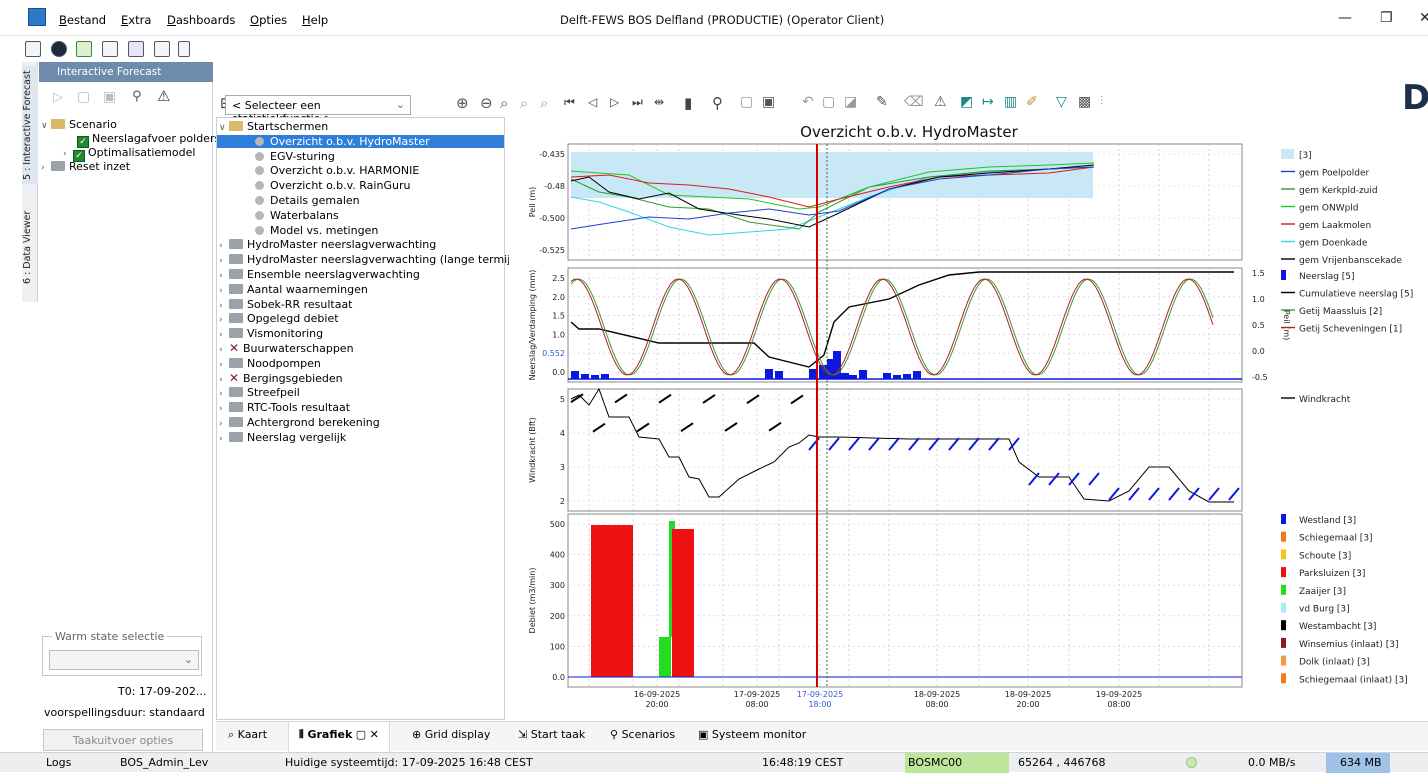 Image resolution: width=1428 pixels, height=773 pixels. Describe the element at coordinates (124, 660) in the screenshot. I see `warm-state-combo: ⌄` at that location.